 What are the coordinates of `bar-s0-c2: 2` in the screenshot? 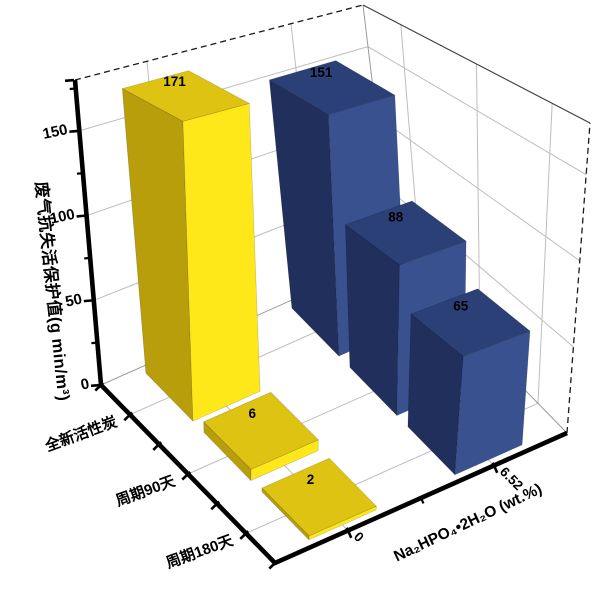 It's located at (319, 499).